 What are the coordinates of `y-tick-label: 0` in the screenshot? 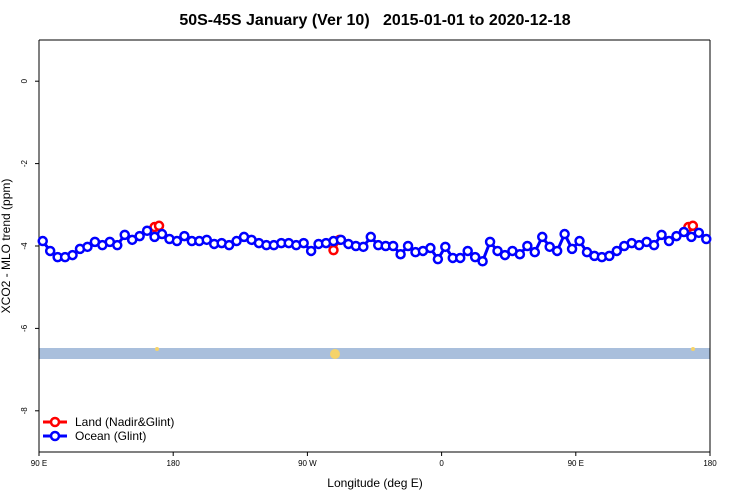 It's located at (24, 80).